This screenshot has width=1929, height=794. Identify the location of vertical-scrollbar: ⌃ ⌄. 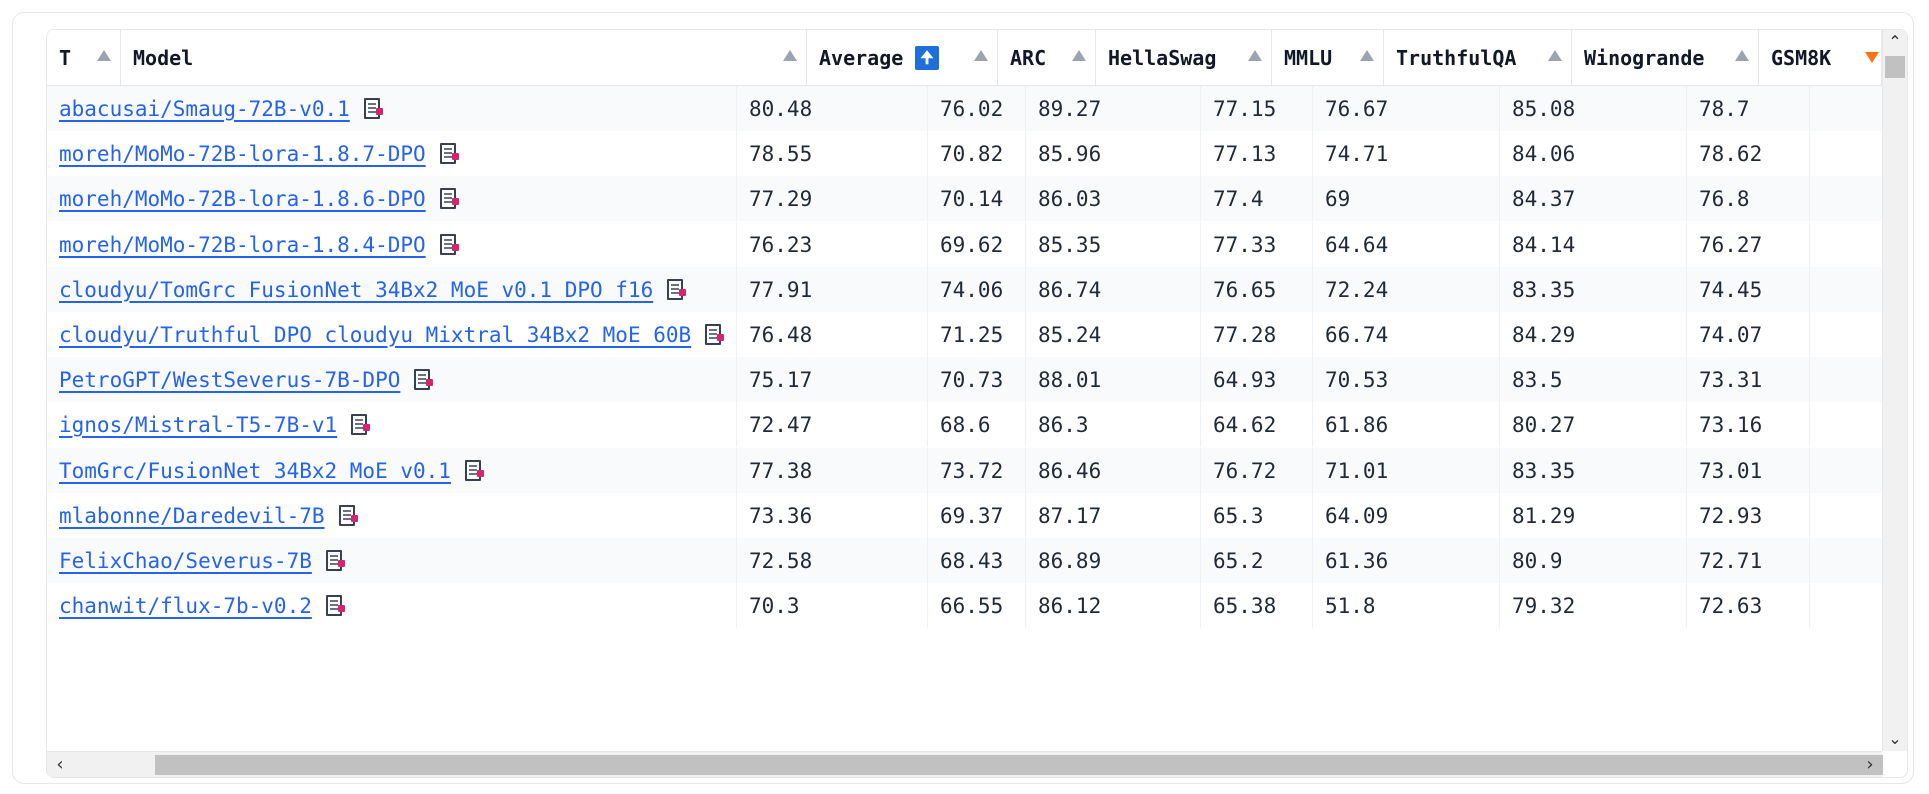
(1894, 390).